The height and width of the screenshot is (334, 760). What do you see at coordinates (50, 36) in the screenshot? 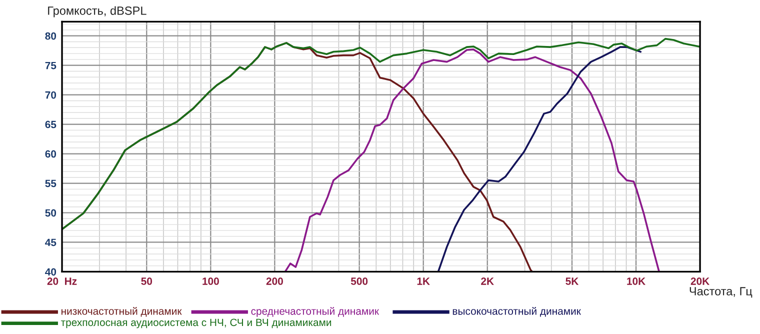
I see `y-tick-label: 80` at bounding box center [50, 36].